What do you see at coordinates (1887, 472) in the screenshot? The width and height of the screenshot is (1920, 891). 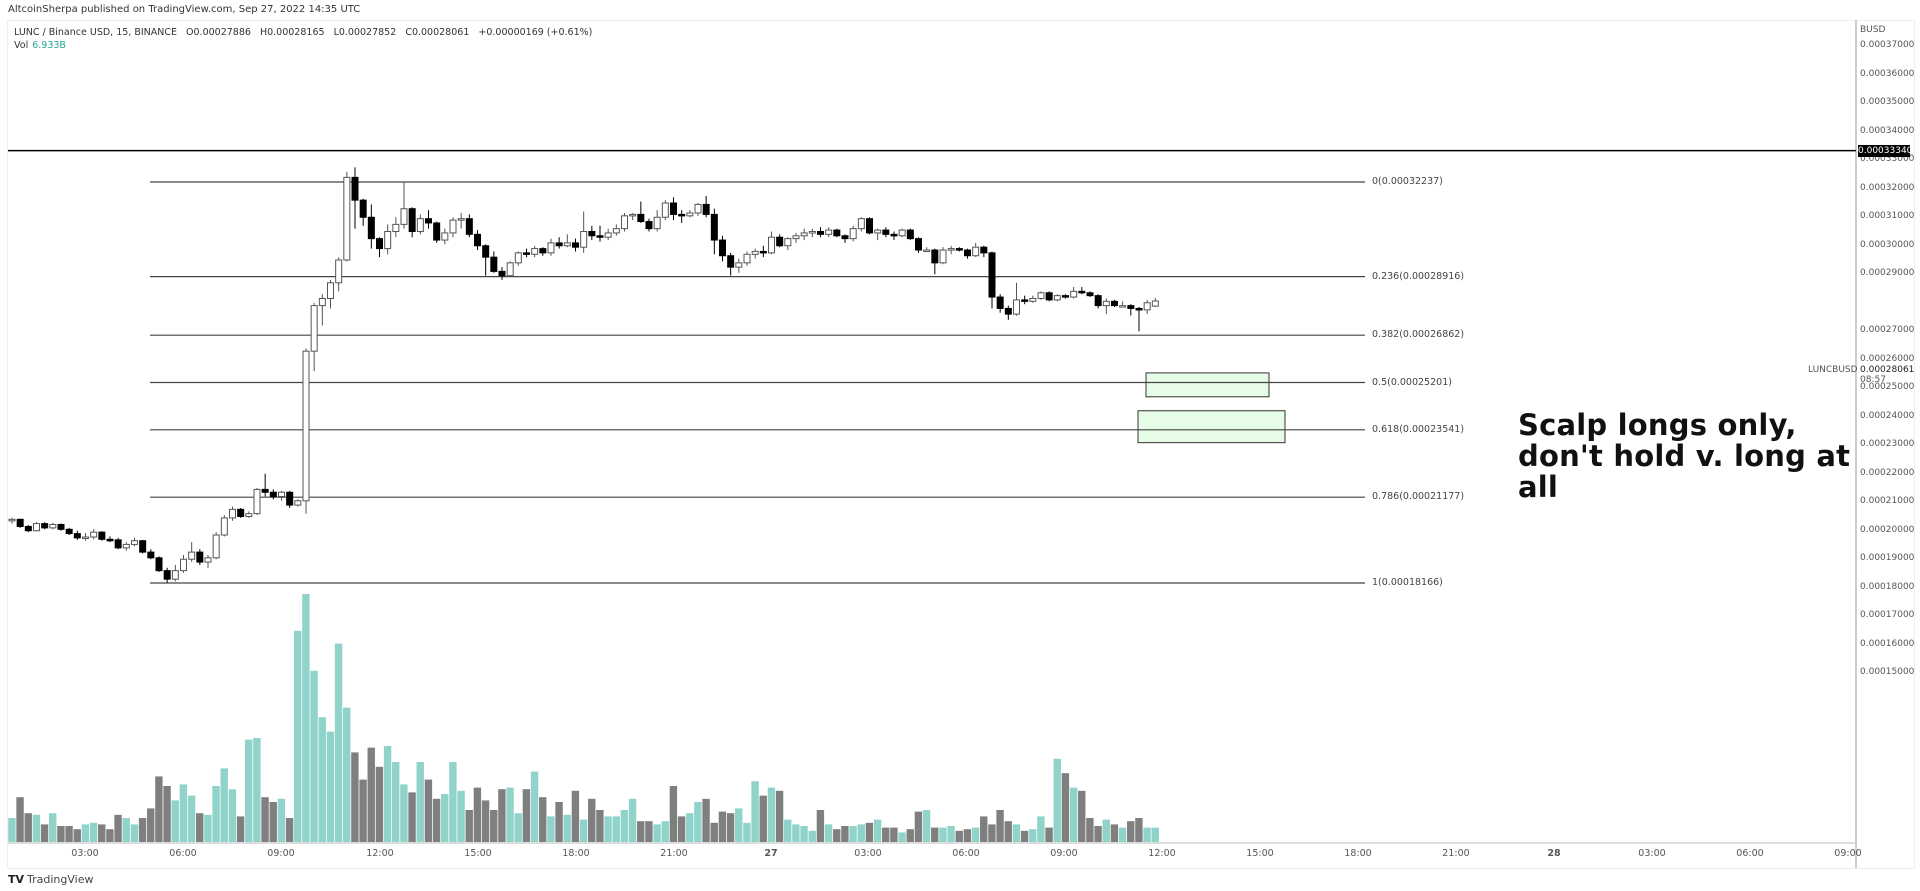 I see `price-tick: 0.00022000` at bounding box center [1887, 472].